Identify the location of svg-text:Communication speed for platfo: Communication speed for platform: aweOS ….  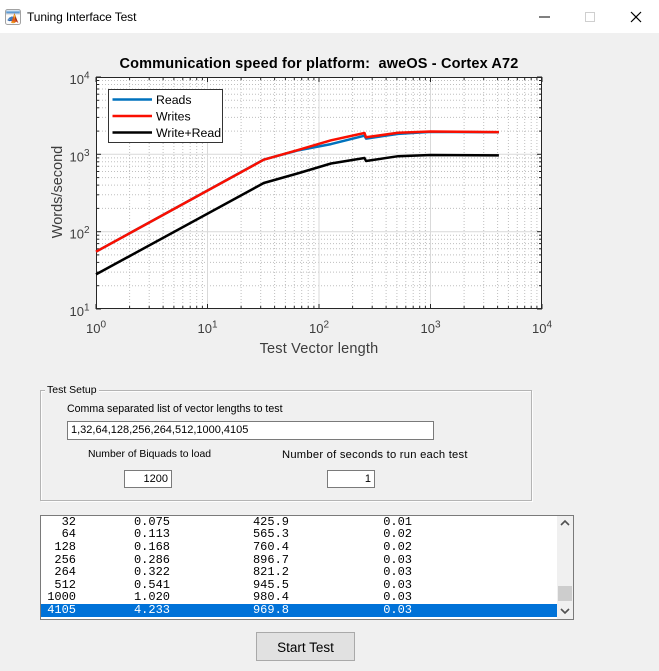
(319, 64).